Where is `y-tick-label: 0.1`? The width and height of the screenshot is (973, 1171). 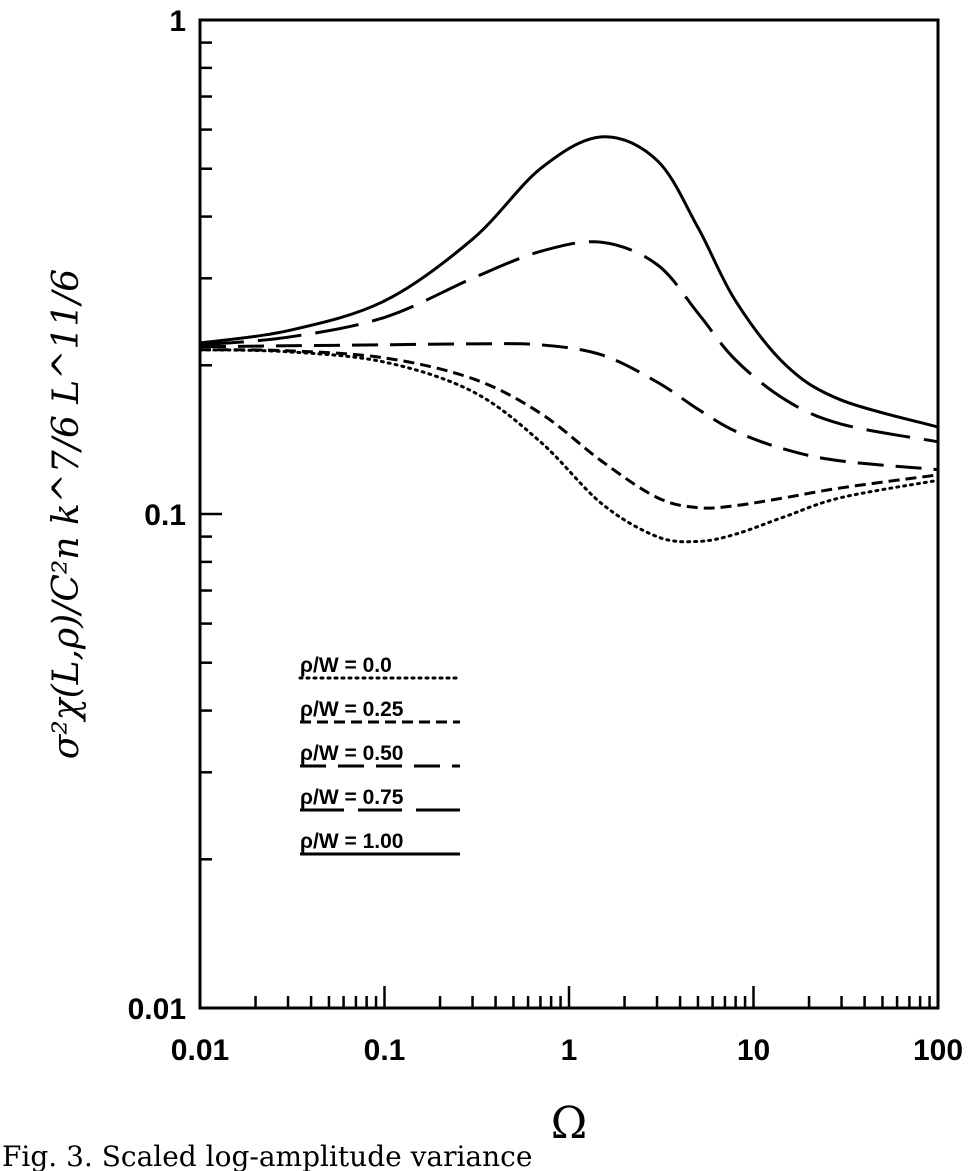
y-tick-label: 0.1 is located at coordinates (165, 515).